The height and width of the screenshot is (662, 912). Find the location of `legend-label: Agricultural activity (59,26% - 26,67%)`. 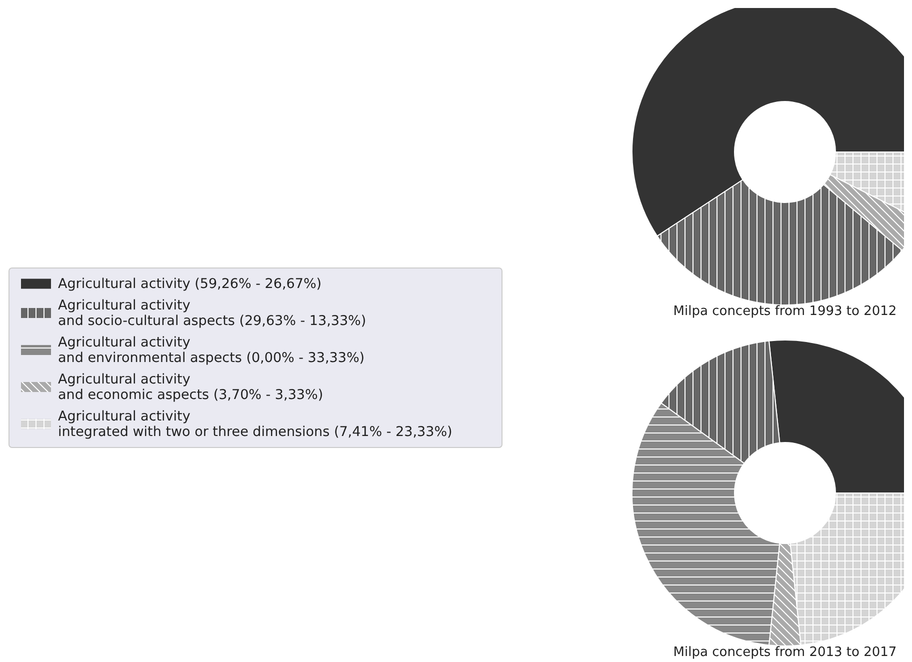

legend-label: Agricultural activity (59,26% - 26,67%) is located at coordinates (190, 284).